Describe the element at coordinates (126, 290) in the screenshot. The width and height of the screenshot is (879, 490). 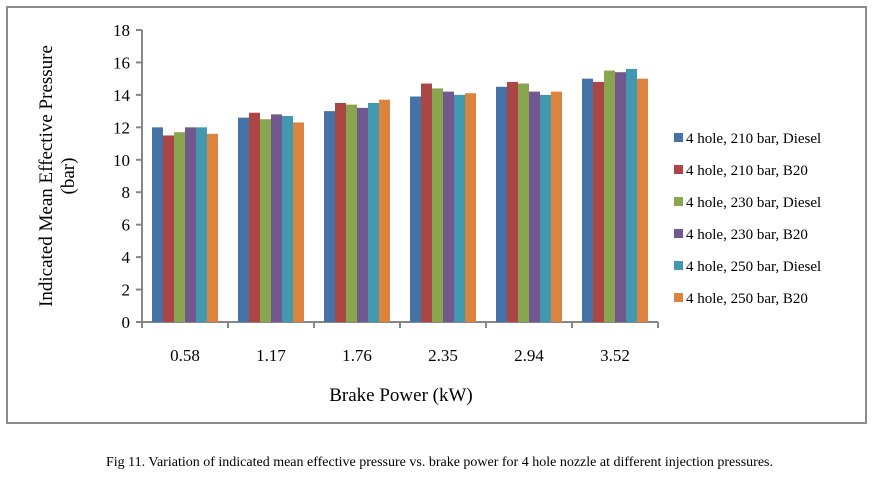
I see `y-tick-label: 2` at that location.